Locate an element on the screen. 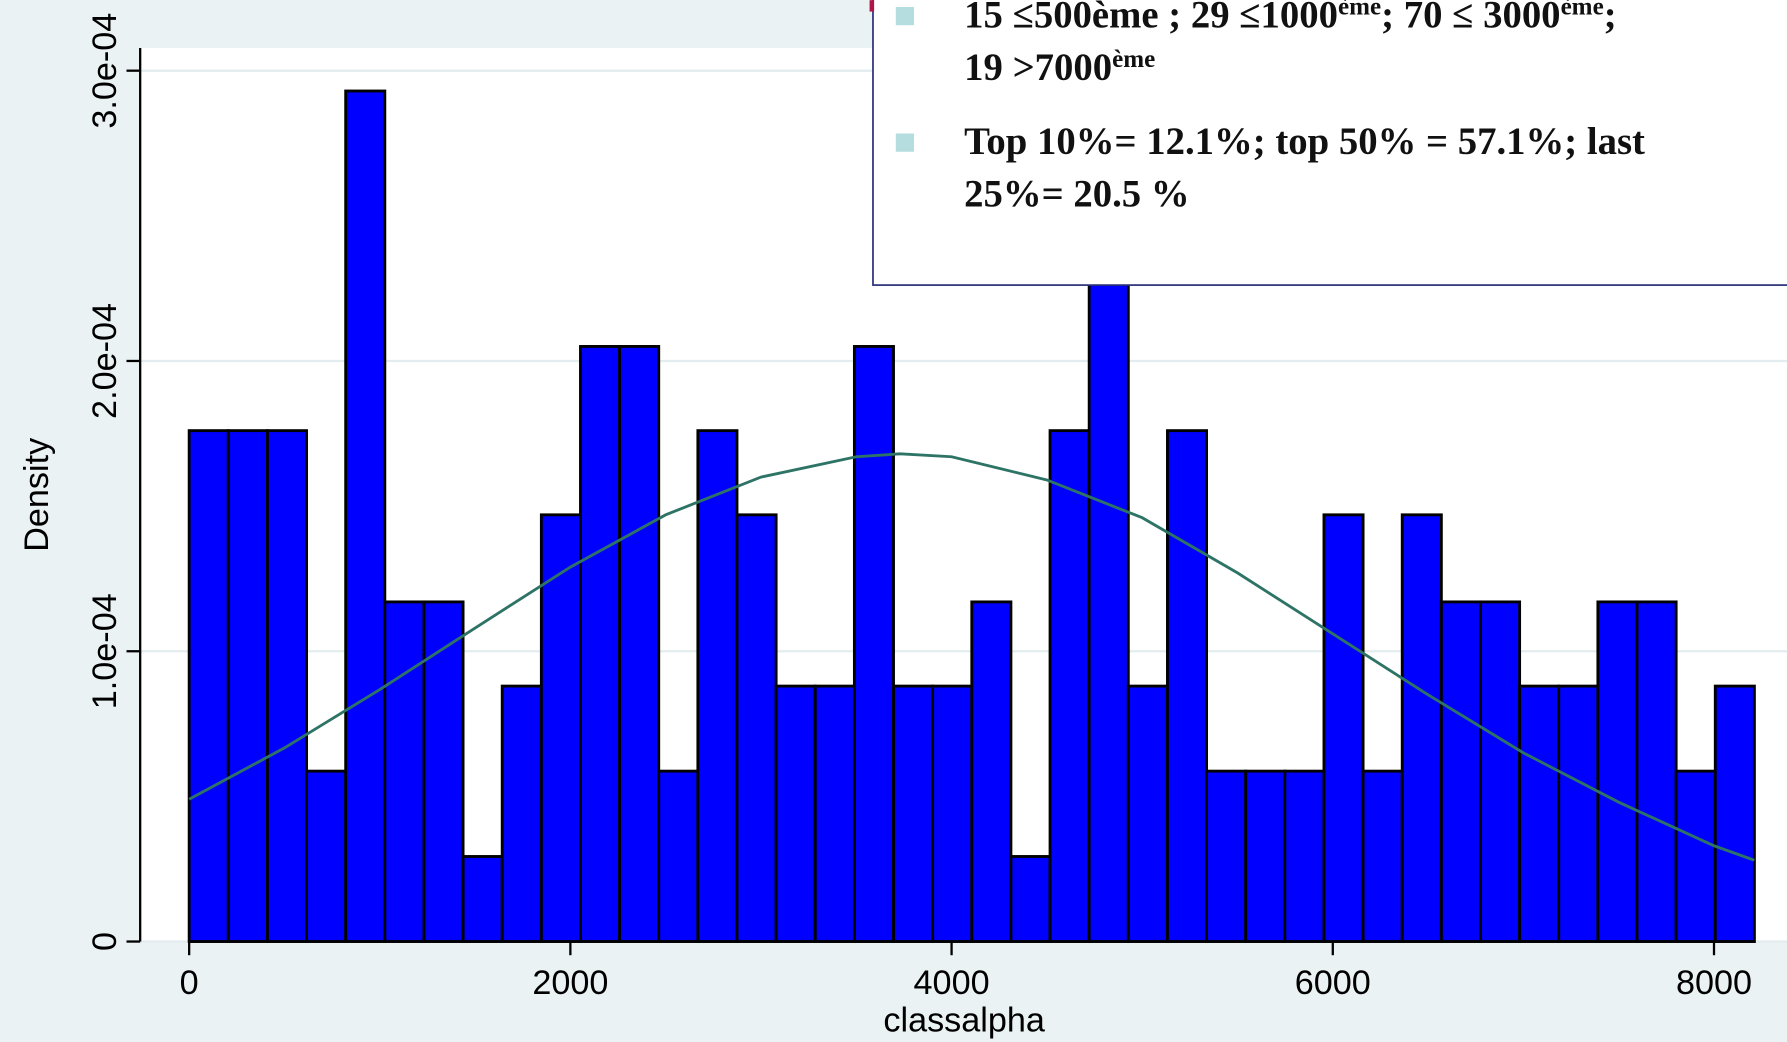 The width and height of the screenshot is (1787, 1042). annotation-text: 19 >7000 is located at coordinates (1038, 67).